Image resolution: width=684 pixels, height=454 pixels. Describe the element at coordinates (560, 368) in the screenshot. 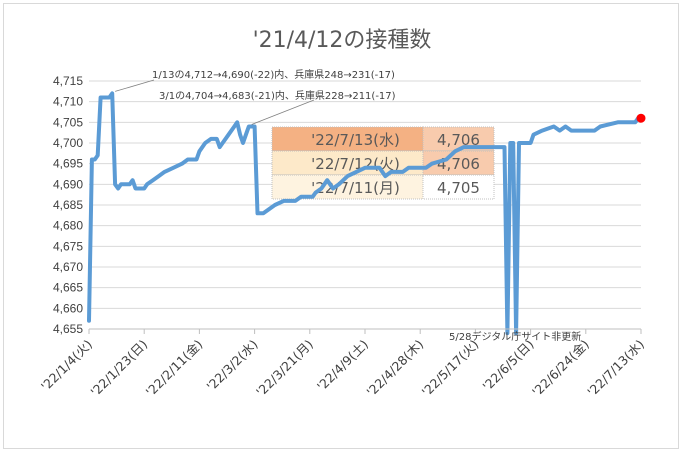

I see `x-tick-label: '22/6/24(金)` at that location.